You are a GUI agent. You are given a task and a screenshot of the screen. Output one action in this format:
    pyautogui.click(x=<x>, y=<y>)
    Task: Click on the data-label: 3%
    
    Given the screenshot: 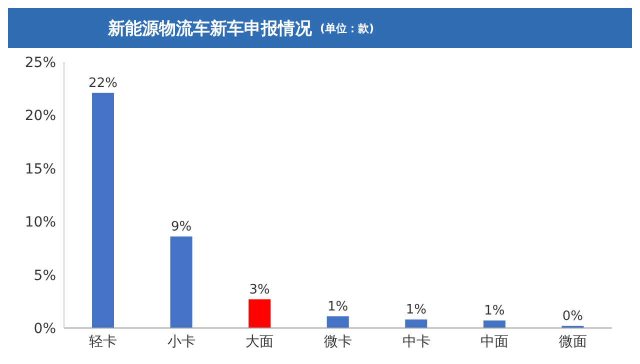 What is the action you would take?
    pyautogui.click(x=259, y=290)
    